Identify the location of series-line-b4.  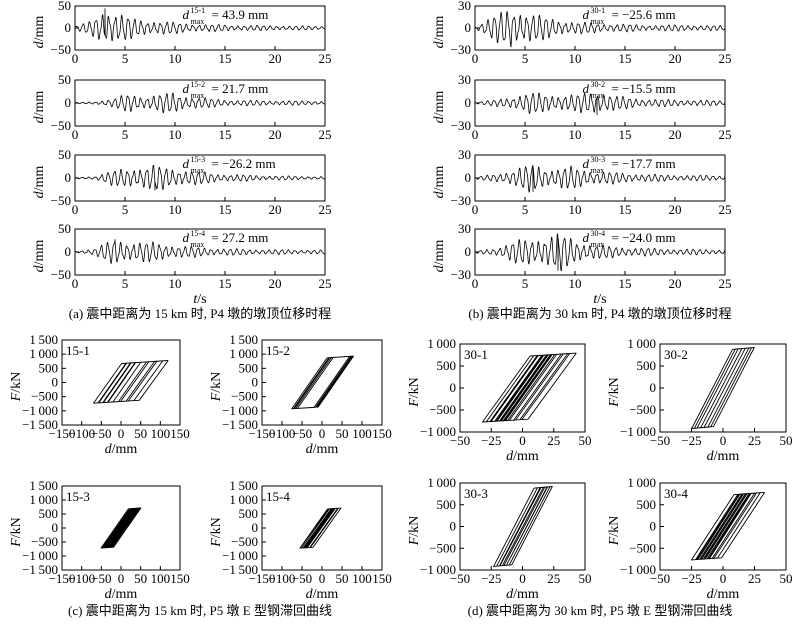
(600, 252).